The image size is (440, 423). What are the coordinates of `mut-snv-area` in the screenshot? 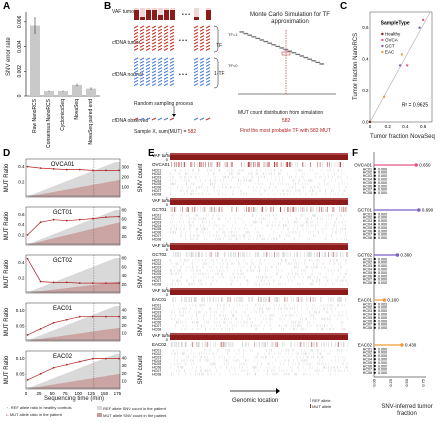 It's located at (73, 188).